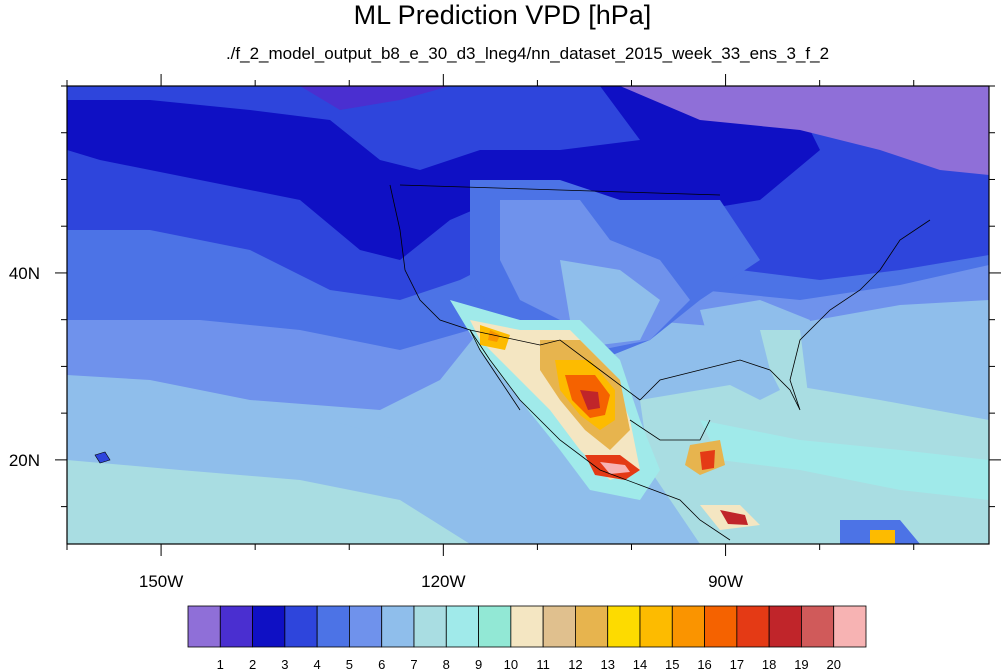 The width and height of the screenshot is (1005, 672). I want to click on colorbar-label: 9, so click(478, 664).